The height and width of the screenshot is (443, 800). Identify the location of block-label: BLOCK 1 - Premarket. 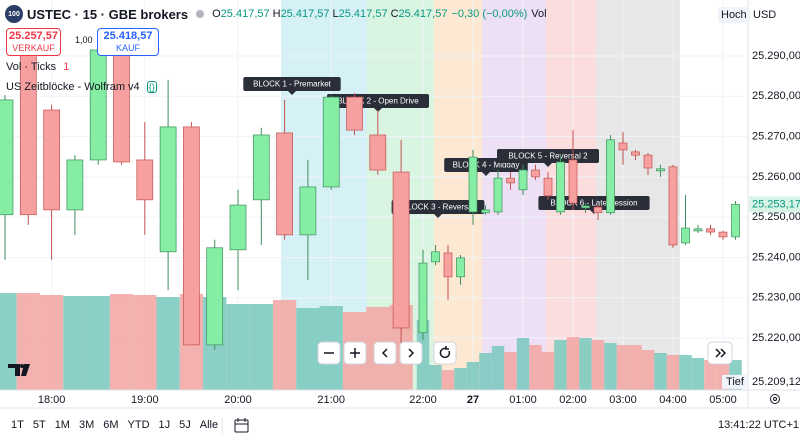
(292, 84).